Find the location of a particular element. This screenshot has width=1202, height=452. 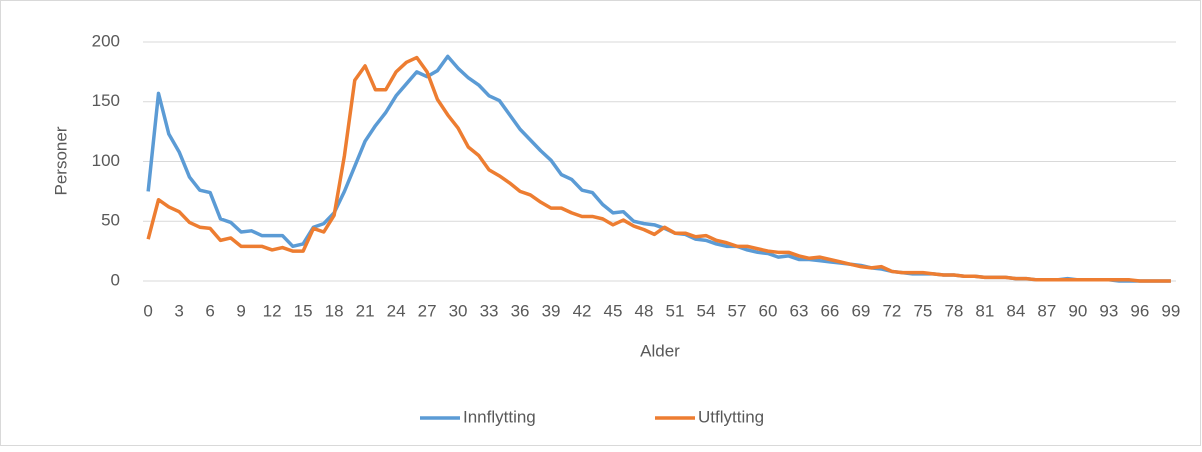

x-tick-label: 15 is located at coordinates (303, 310).